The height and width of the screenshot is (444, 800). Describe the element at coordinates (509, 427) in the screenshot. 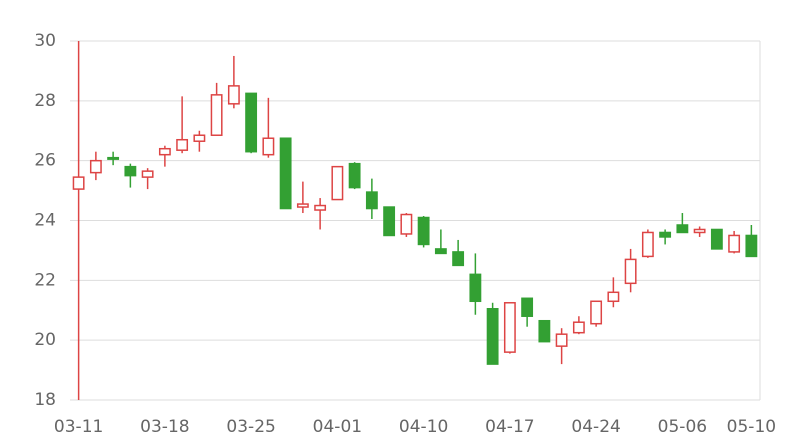

I see `x-tick-label: 04-17` at that location.